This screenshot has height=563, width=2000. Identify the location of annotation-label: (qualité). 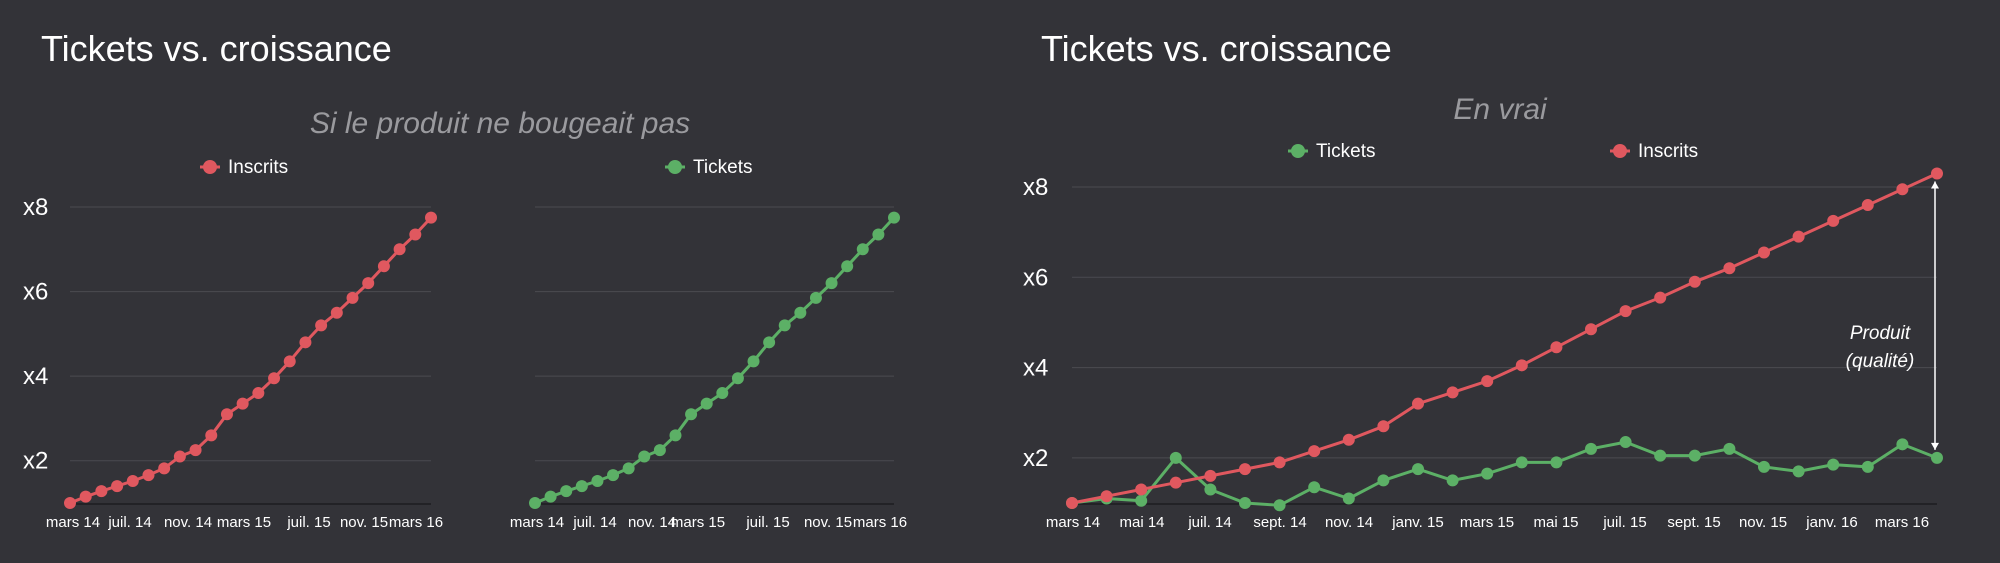
(1880, 361).